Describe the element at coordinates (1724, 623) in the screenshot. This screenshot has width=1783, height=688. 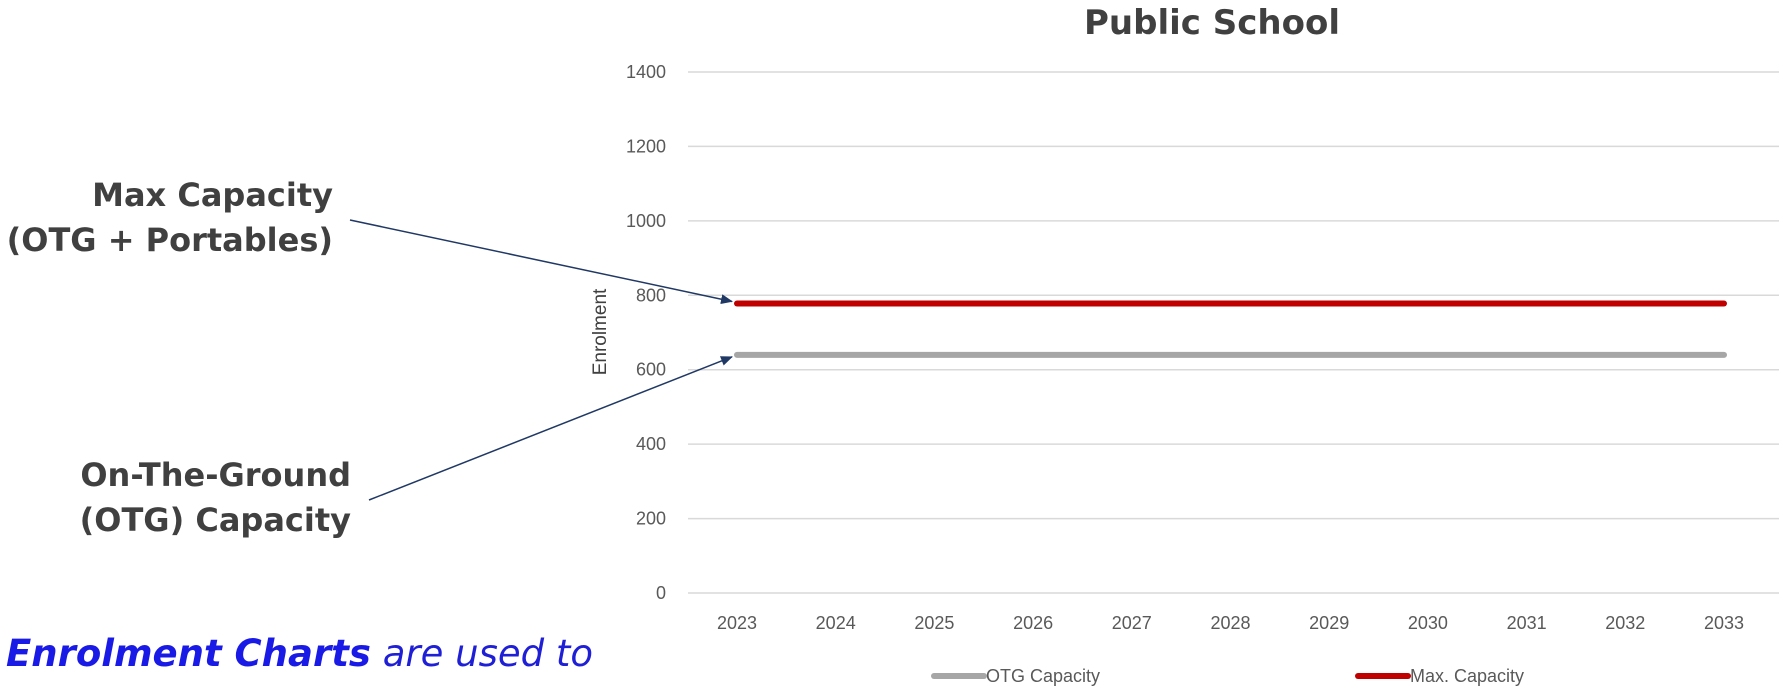
I see `x-tick-label-2033: 2033` at that location.